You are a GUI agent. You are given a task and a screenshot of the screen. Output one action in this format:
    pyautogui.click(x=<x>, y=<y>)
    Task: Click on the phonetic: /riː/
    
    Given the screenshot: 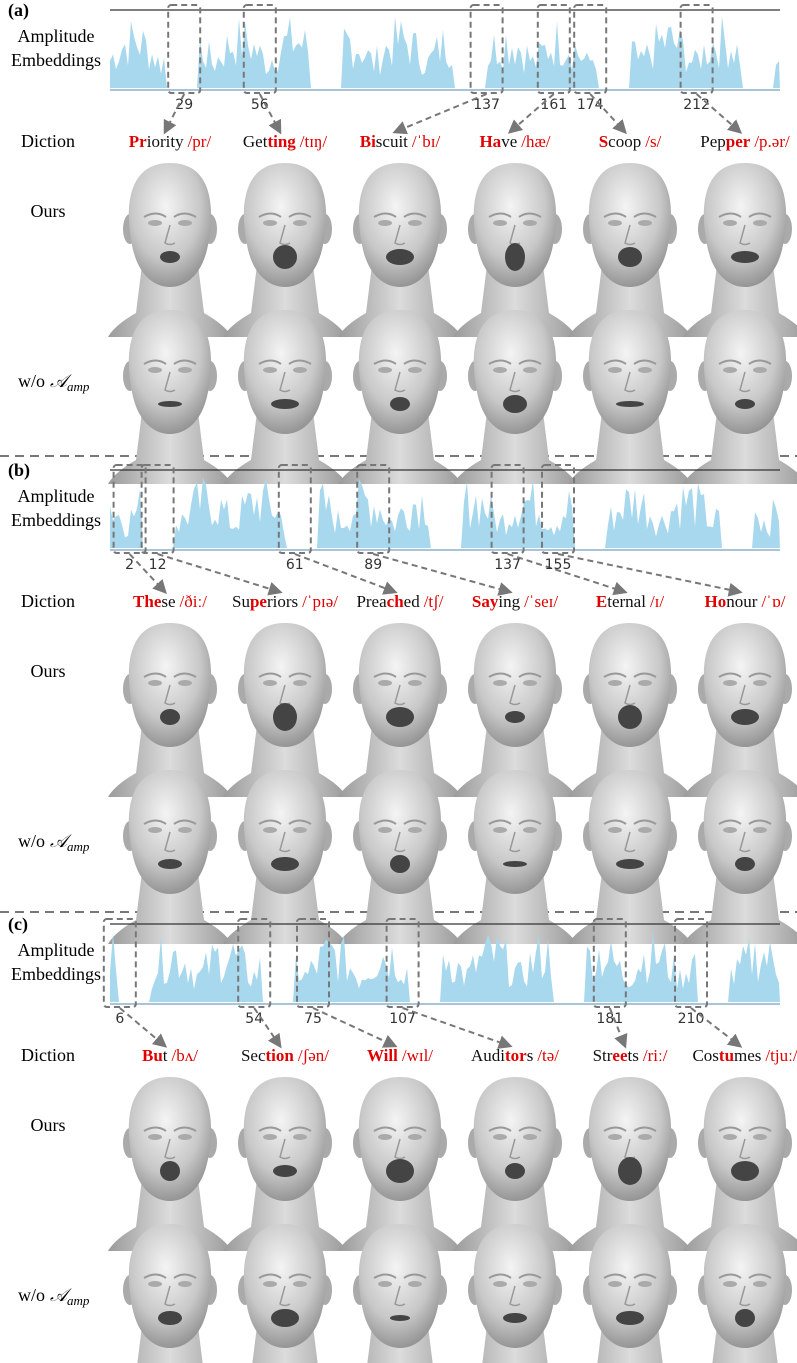 What is the action you would take?
    pyautogui.click(x=655, y=1055)
    